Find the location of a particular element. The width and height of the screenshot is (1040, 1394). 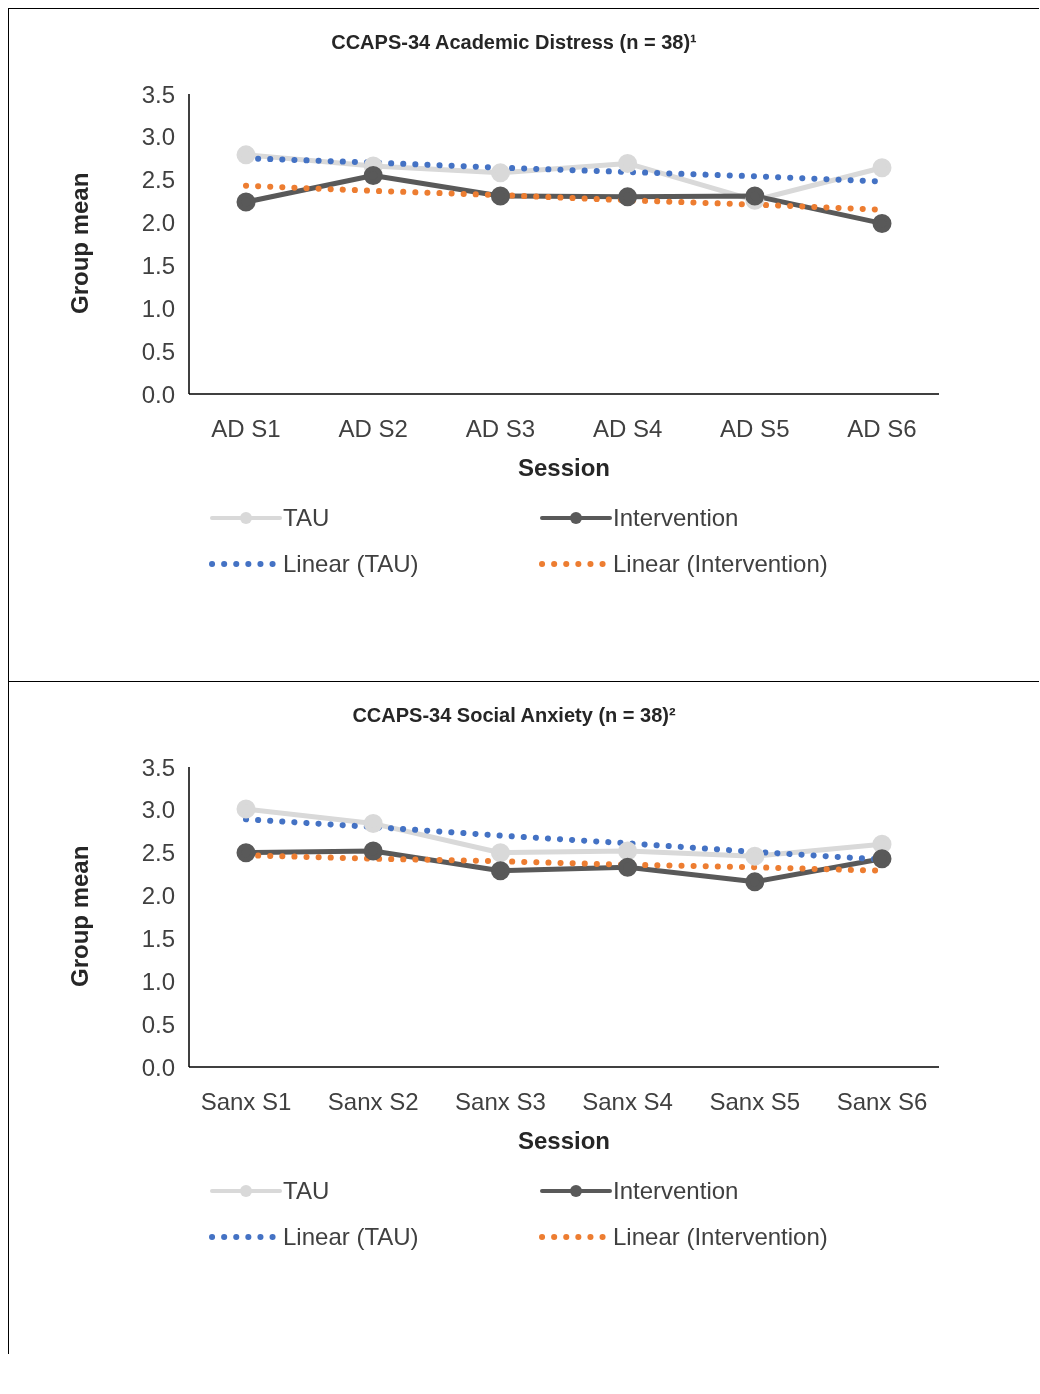

x-tick-label: Sanx S4 is located at coordinates (627, 1102).